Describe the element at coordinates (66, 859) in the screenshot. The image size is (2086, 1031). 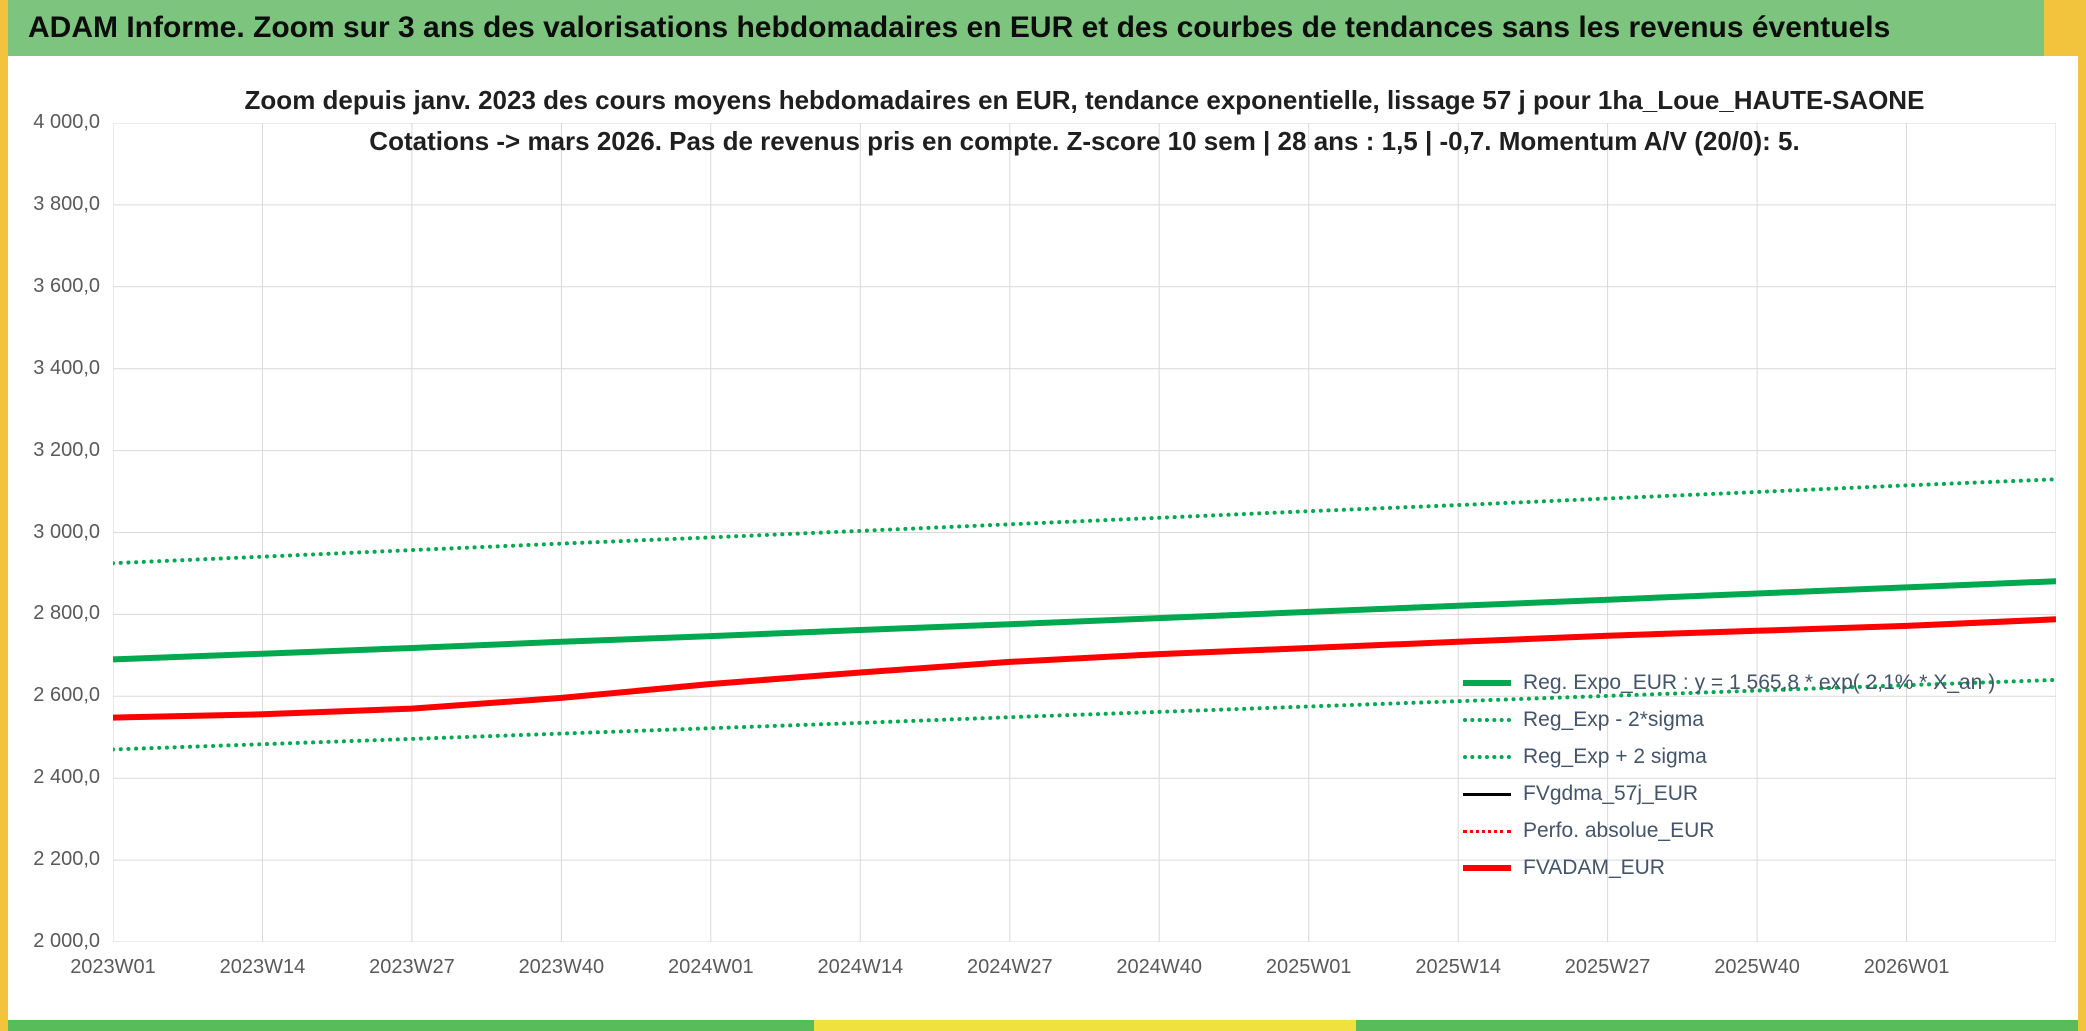
I see `y-axis-label: 2 200,0` at that location.